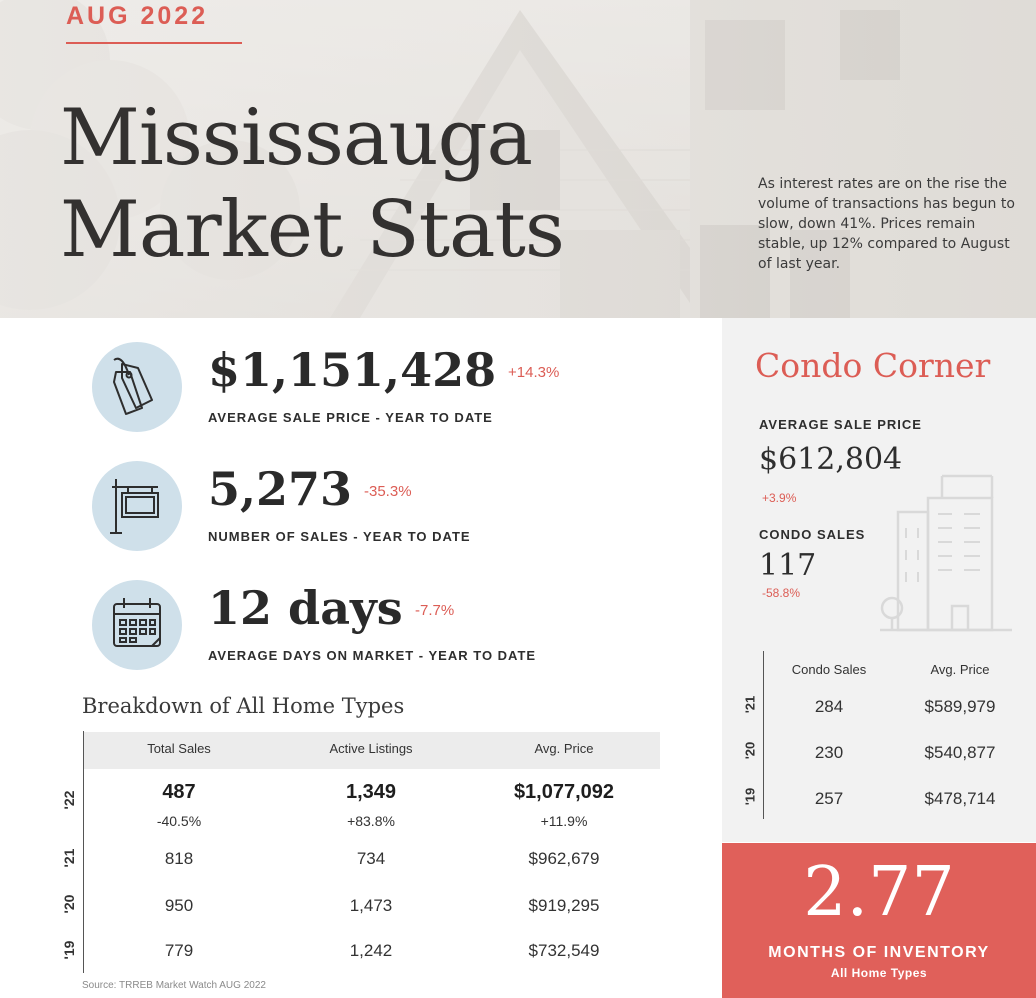 The width and height of the screenshot is (1036, 998). I want to click on table-header, so click(372, 750).